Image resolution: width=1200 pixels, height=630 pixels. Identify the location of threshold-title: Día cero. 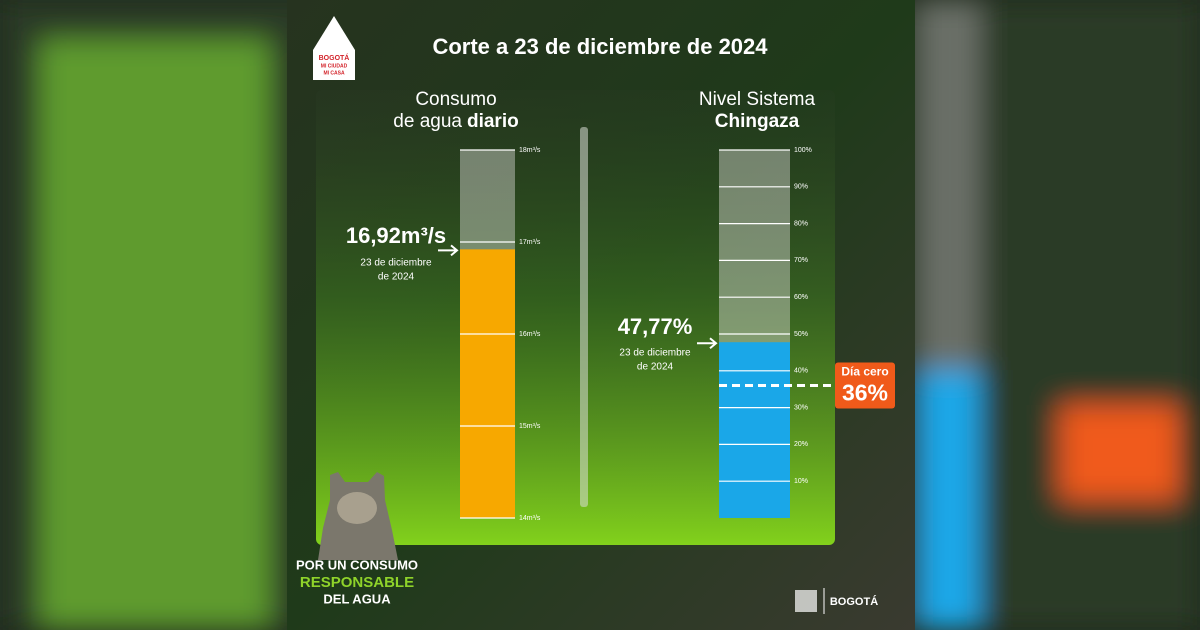
(864, 372).